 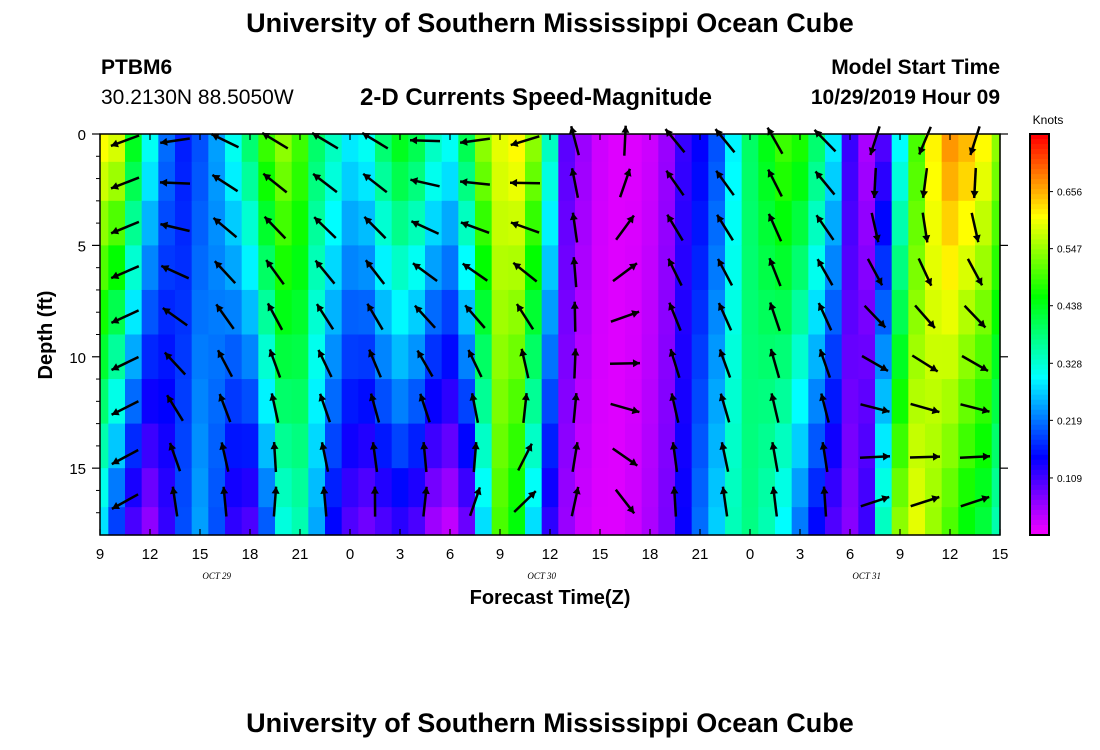 What do you see at coordinates (1069, 250) in the screenshot?
I see `colorbar-tick-label: 0.547` at bounding box center [1069, 250].